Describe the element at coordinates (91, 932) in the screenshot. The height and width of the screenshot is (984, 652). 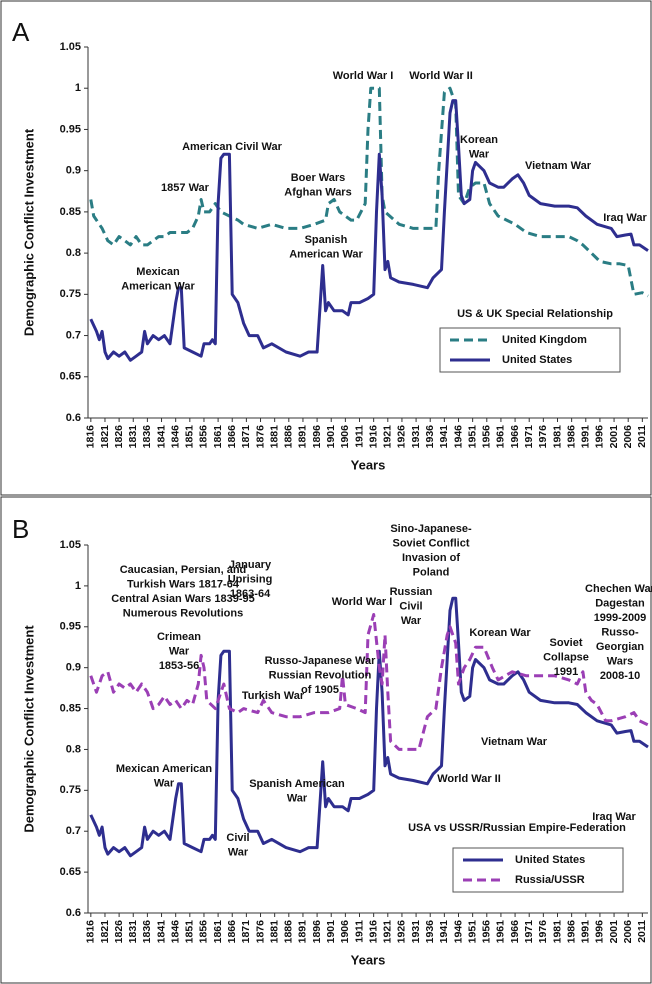
I see `x-tick-label: 1816` at that location.